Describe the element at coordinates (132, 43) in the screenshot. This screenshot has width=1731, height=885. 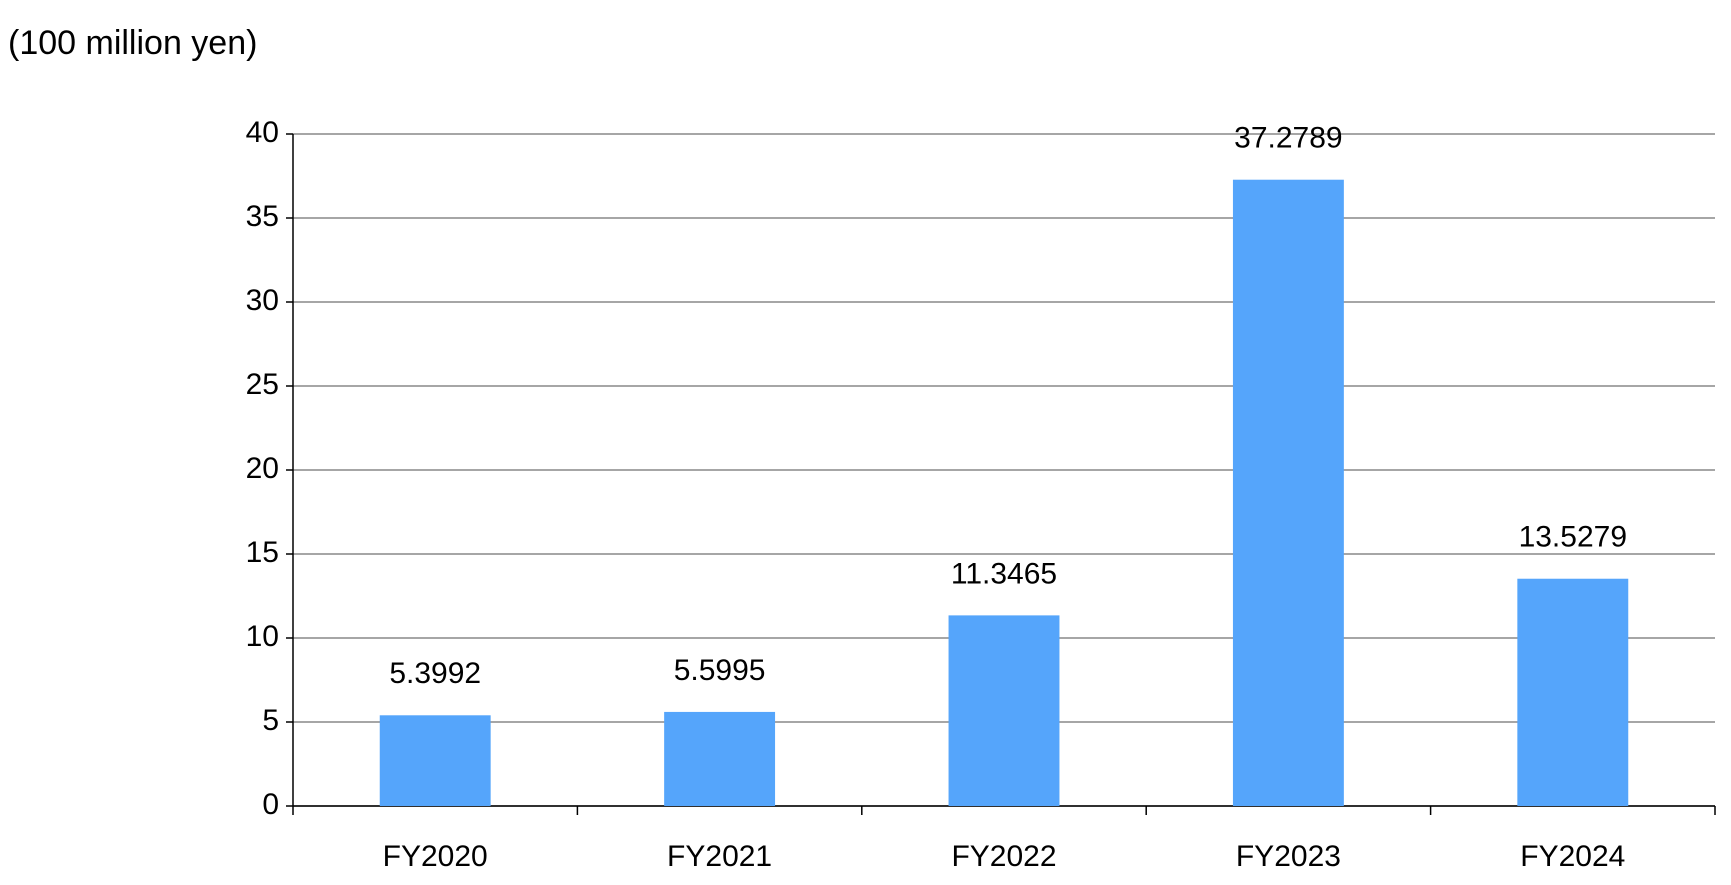
I see `y-axis-label: (100 million yen)` at that location.